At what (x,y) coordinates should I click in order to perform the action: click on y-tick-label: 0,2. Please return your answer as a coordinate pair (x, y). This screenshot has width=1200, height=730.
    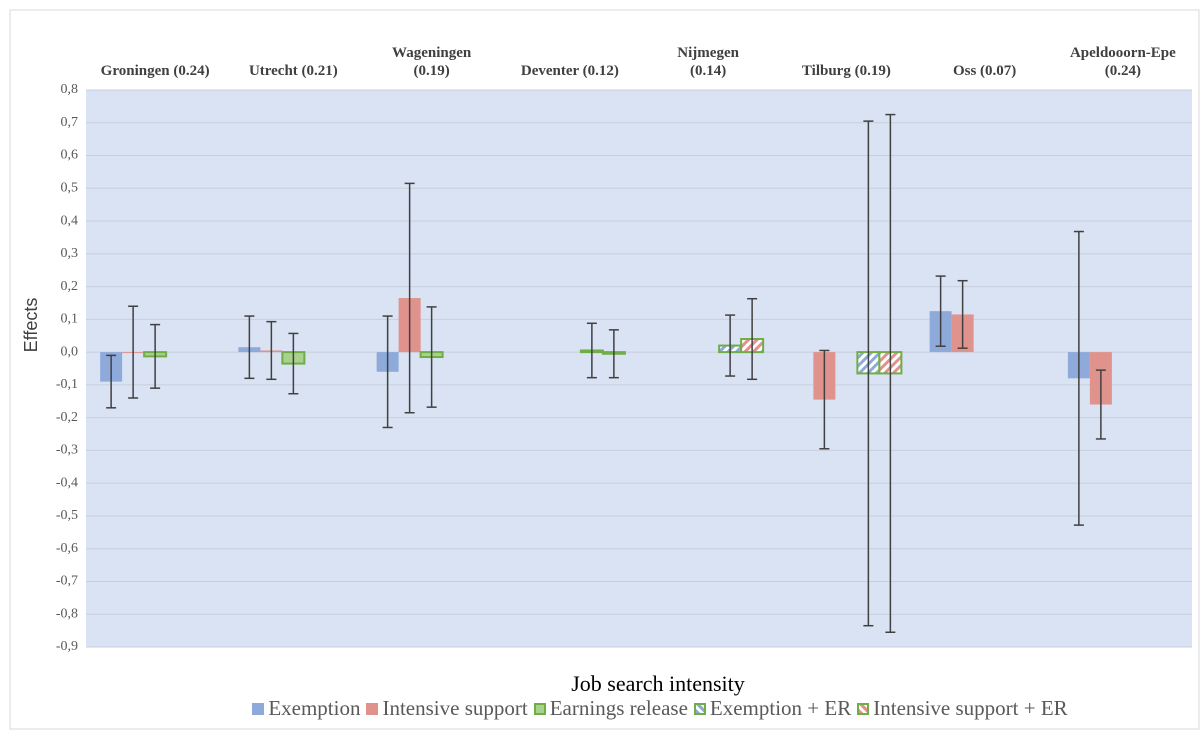
    Looking at the image, I should click on (70, 286).